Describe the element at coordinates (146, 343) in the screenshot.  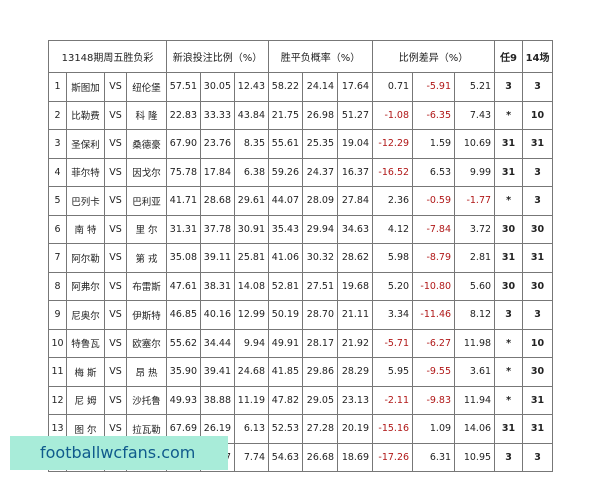
I see `table-cell: 欧塞尔` at that location.